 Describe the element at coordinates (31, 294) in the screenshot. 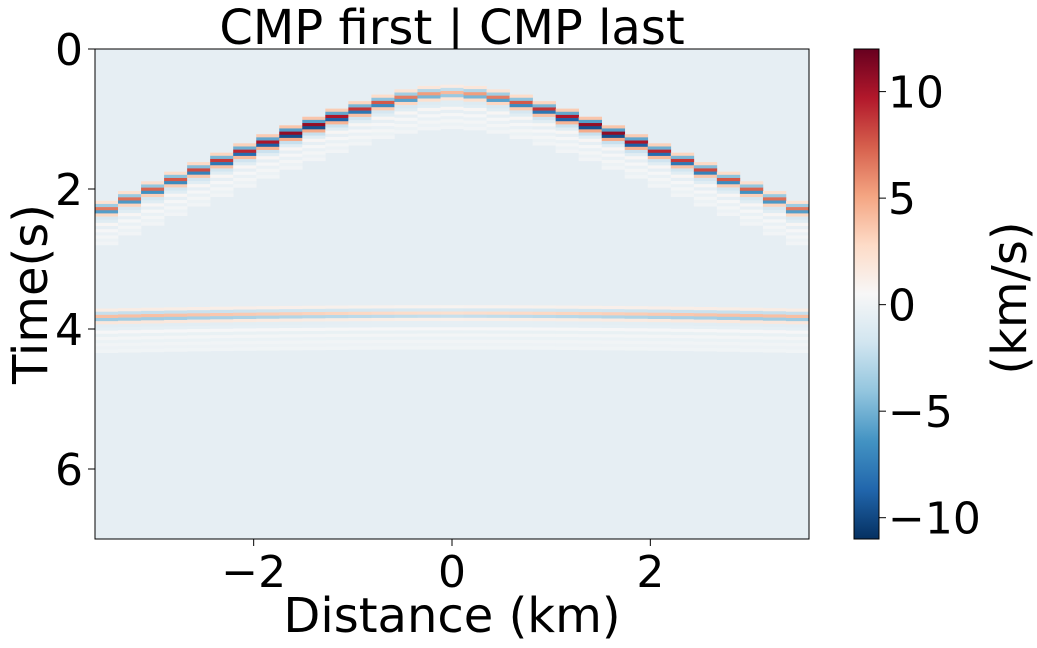

I see `y-axis-label: Time(s)` at that location.